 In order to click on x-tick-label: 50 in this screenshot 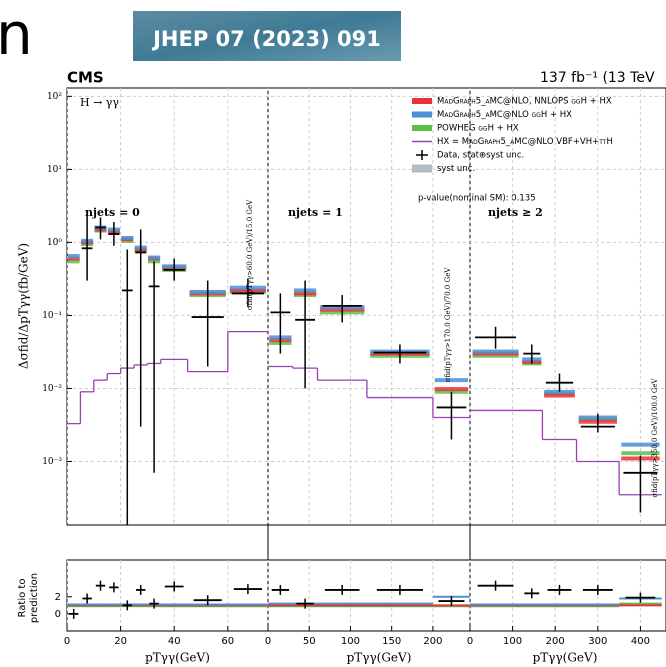, I will do `click(309, 641)`.